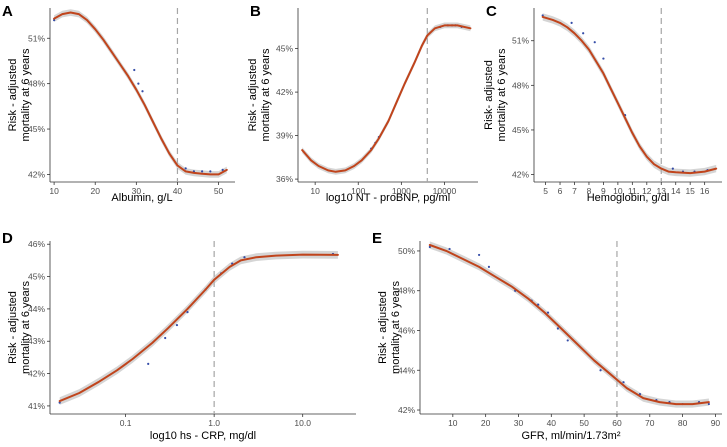 The height and width of the screenshot is (447, 727). What do you see at coordinates (560, 191) in the screenshot?
I see `x-tick-label: 6` at bounding box center [560, 191].